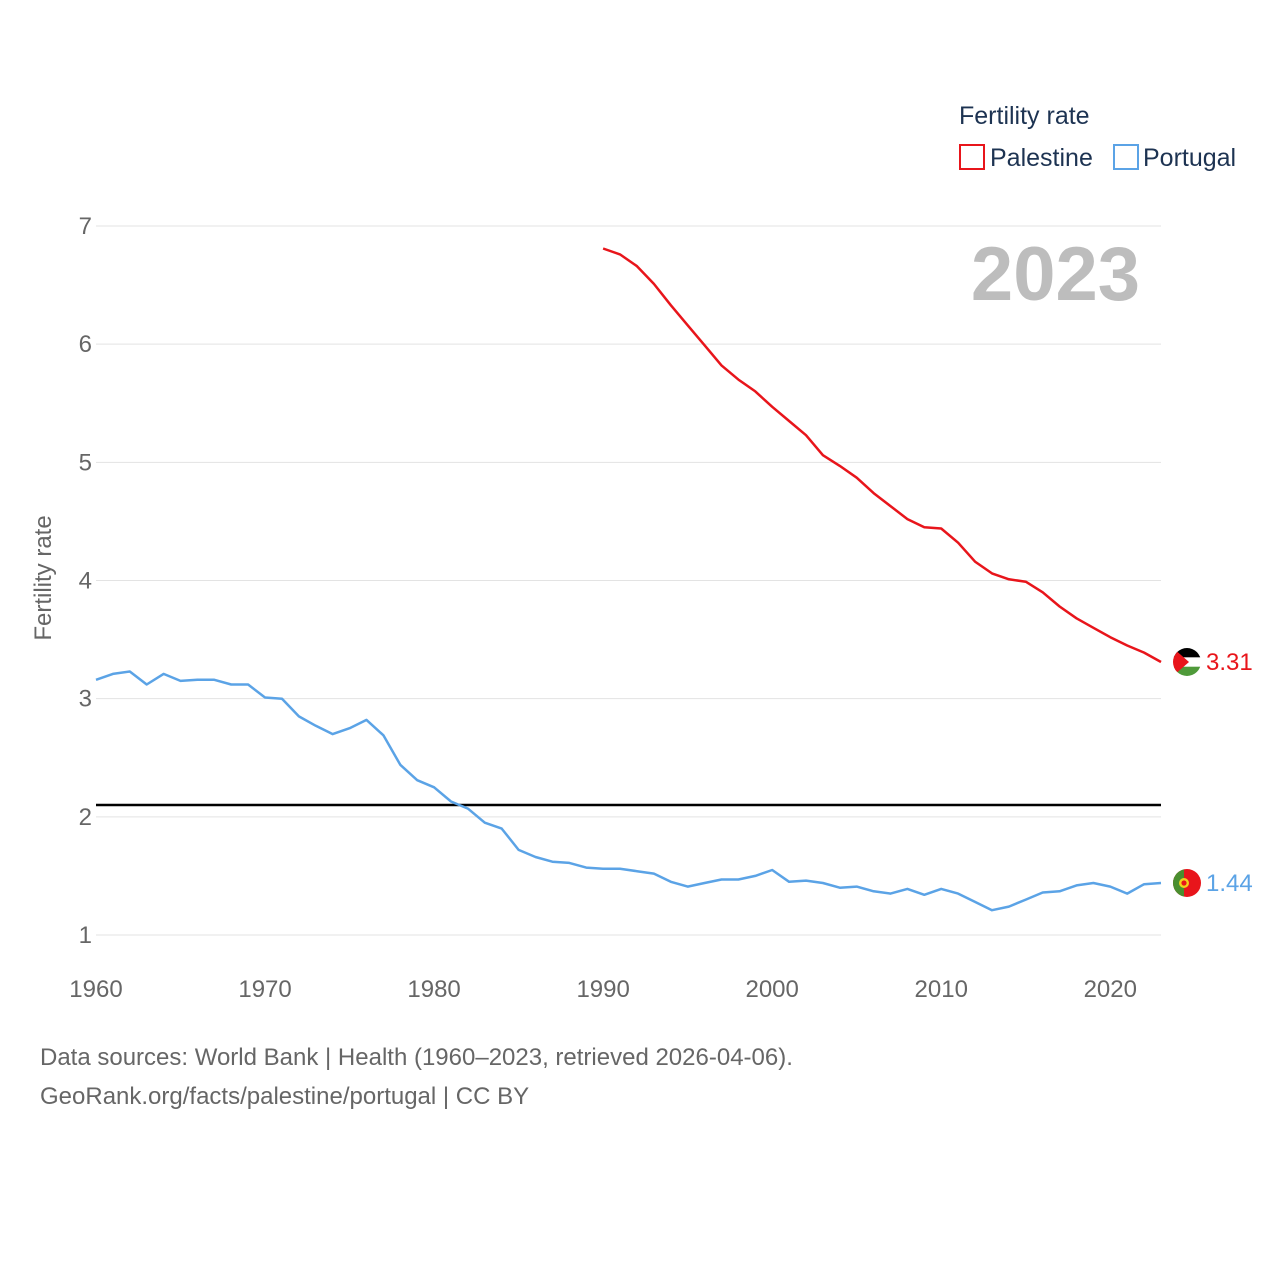 The image size is (1280, 1280). I want to click on y-tick-label: 1, so click(85, 935).